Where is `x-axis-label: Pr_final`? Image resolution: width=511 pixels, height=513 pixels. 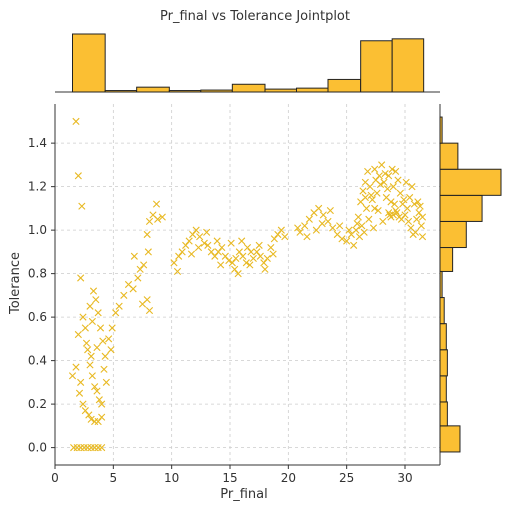 x-axis-label: Pr_final is located at coordinates (243, 494).